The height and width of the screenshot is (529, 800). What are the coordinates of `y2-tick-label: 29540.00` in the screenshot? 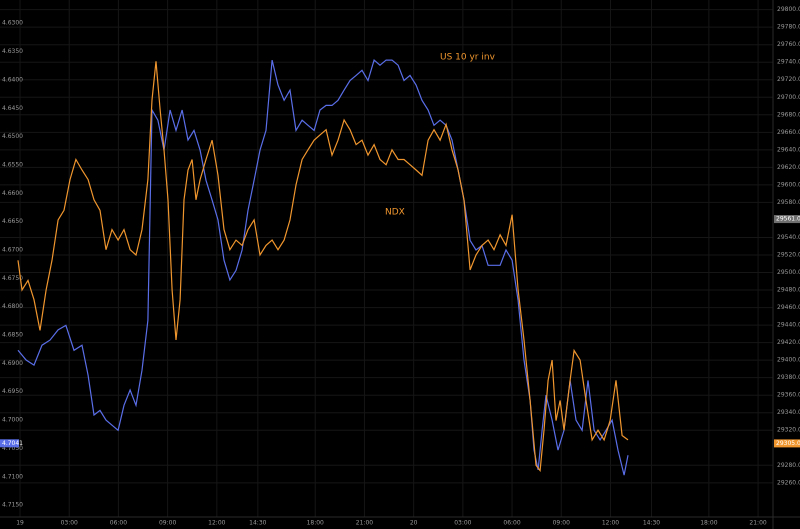 It's located at (788, 237).